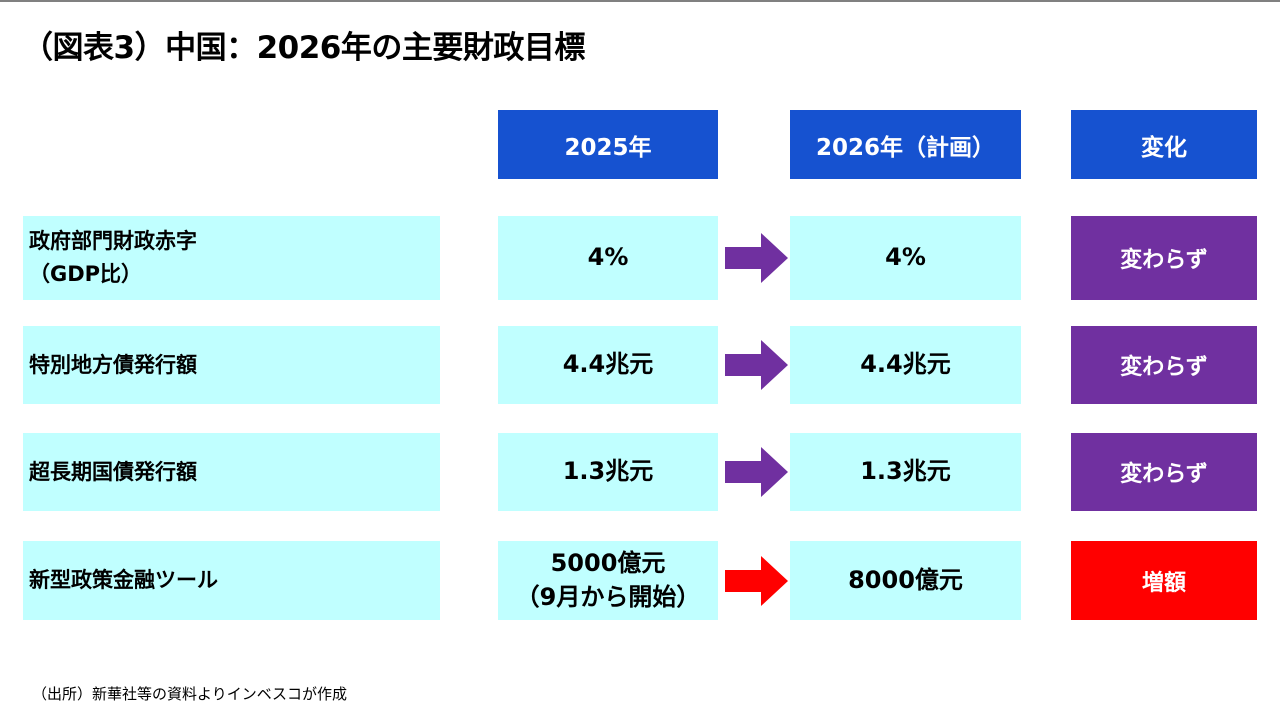 The width and height of the screenshot is (1280, 720). I want to click on row-label: 超長期国債発行額, so click(231, 472).